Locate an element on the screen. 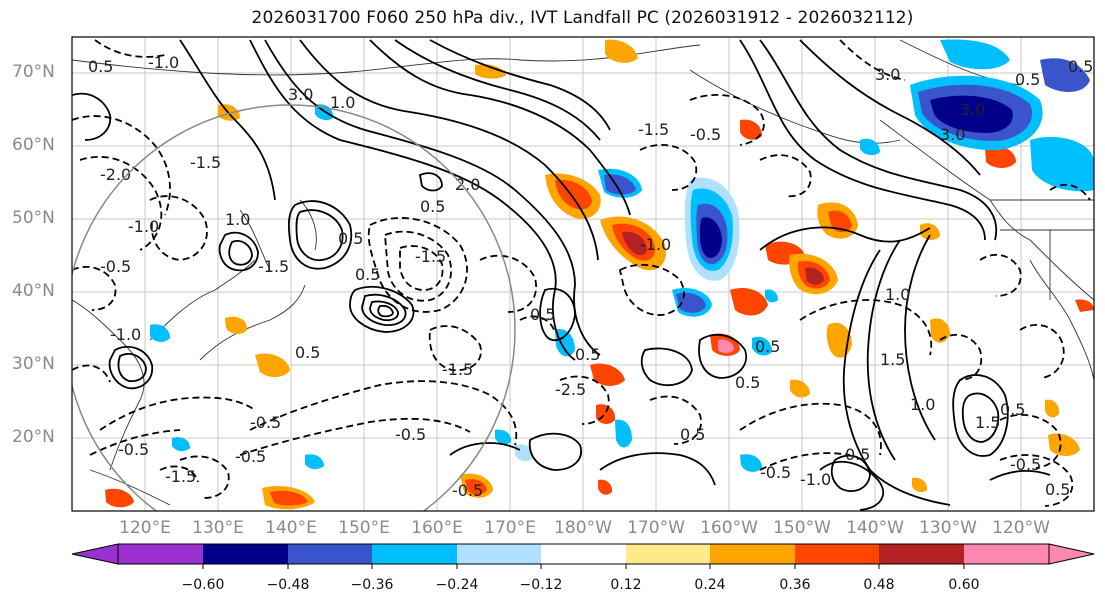 The width and height of the screenshot is (1105, 604). lon-label-140w: 140°W is located at coordinates (875, 528).